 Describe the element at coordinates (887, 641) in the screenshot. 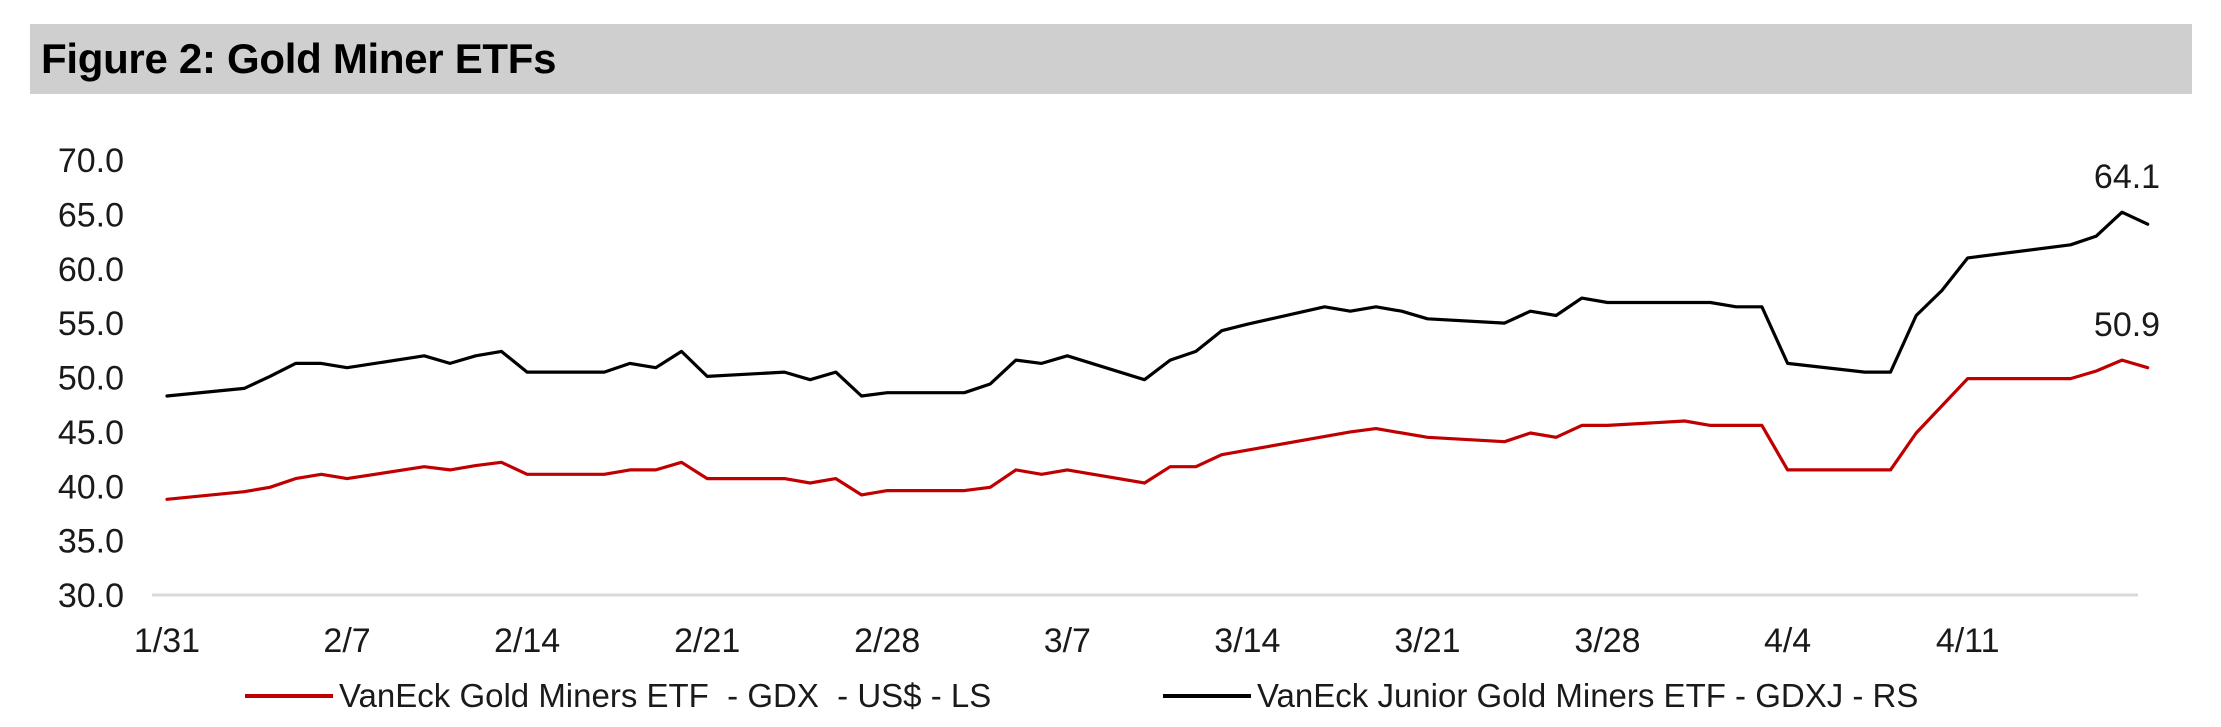

I see `x-tick-label: 2/28` at that location.